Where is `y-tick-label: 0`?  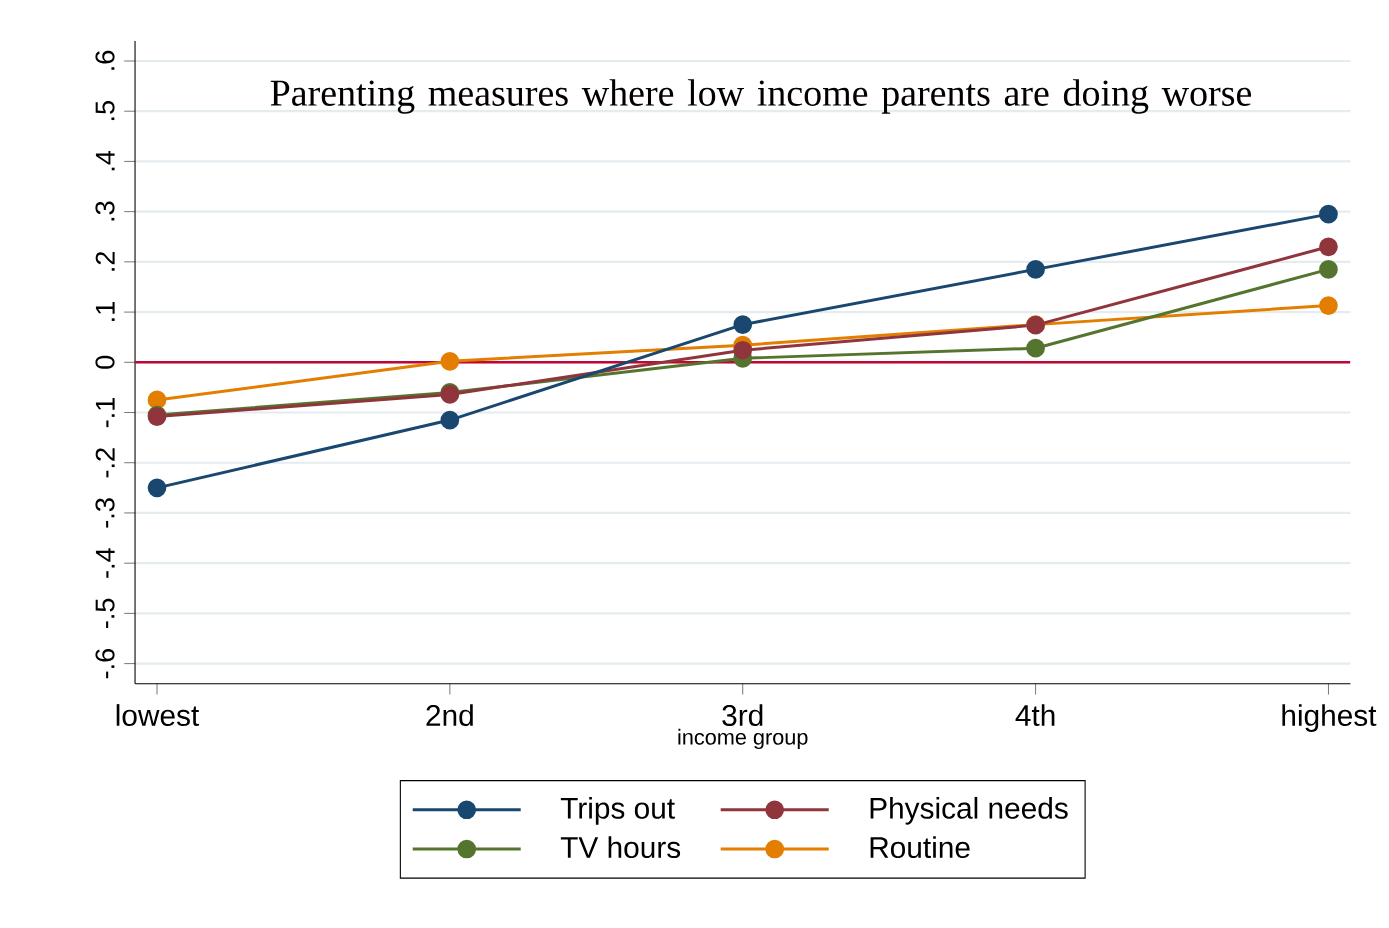
y-tick-label: 0 is located at coordinates (105, 362).